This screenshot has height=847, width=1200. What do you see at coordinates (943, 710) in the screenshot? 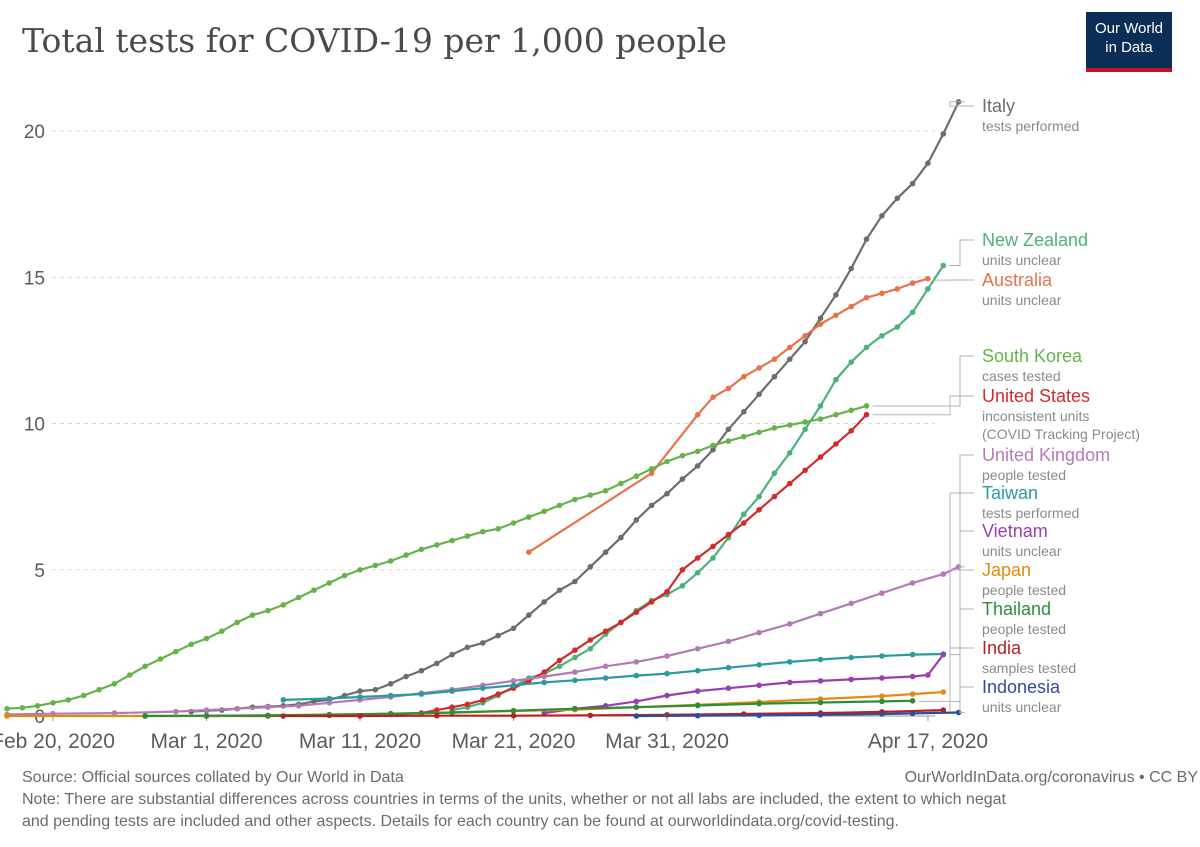
I see `data-point-india` at bounding box center [943, 710].